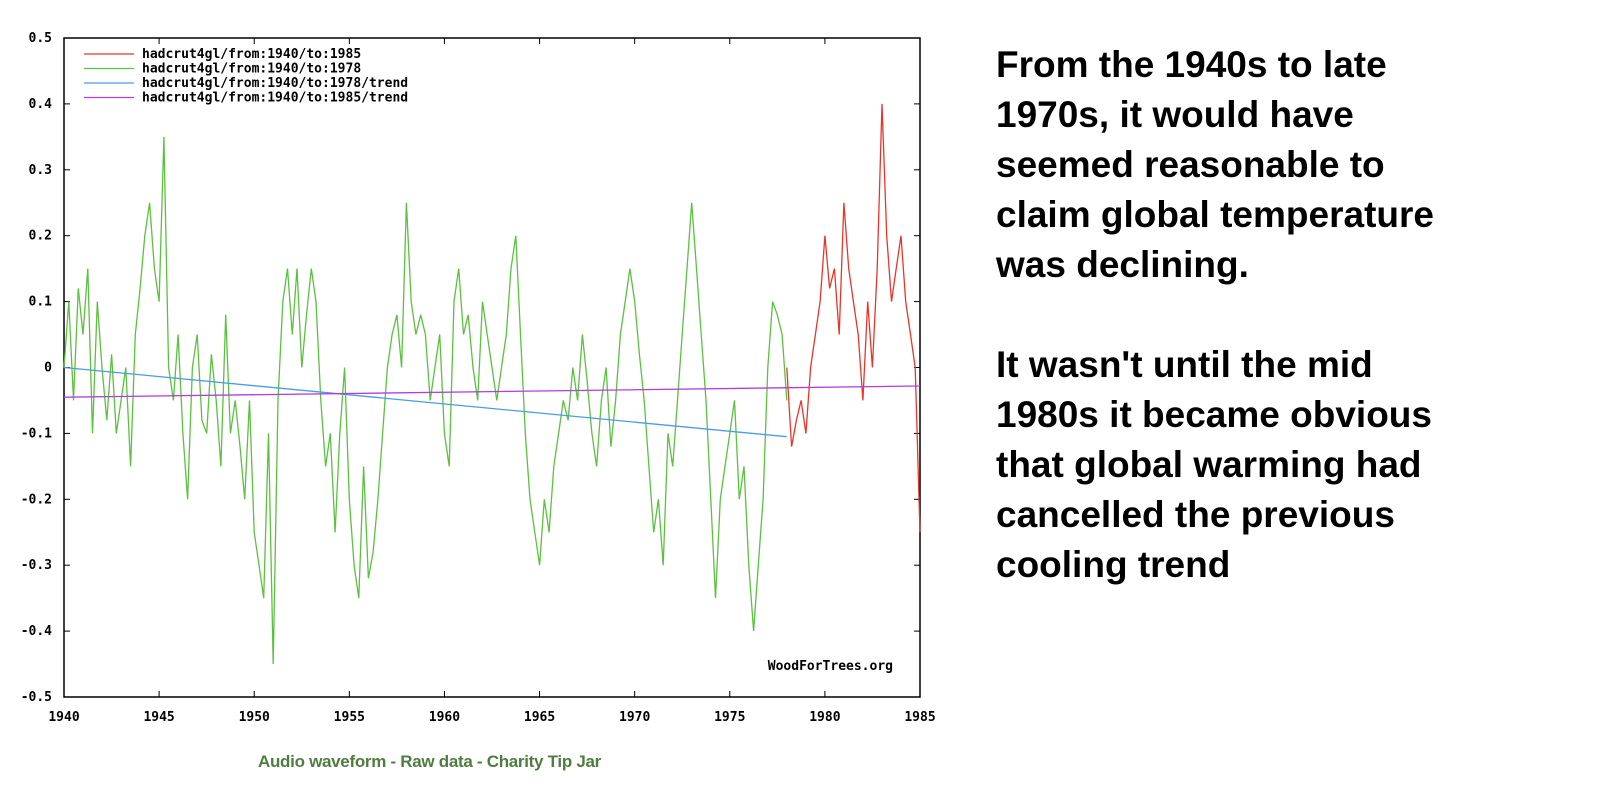  I want to click on annotation-line: cooling trend, so click(1113, 564).